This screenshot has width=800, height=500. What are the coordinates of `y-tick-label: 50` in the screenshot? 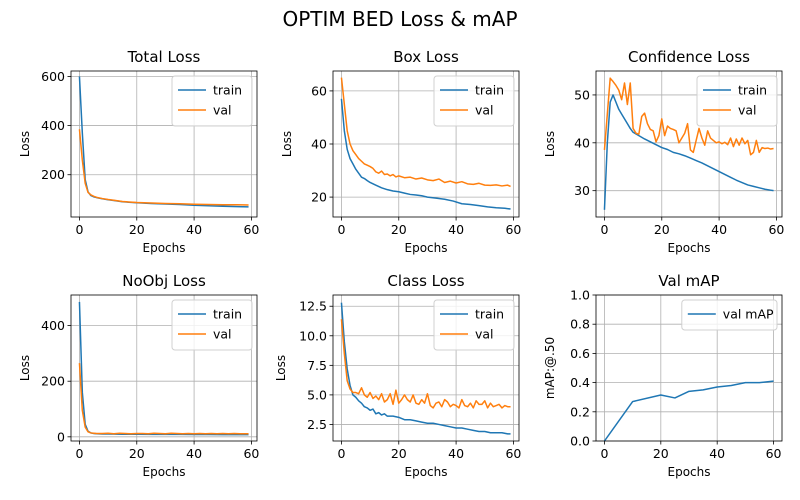 It's located at (582, 94).